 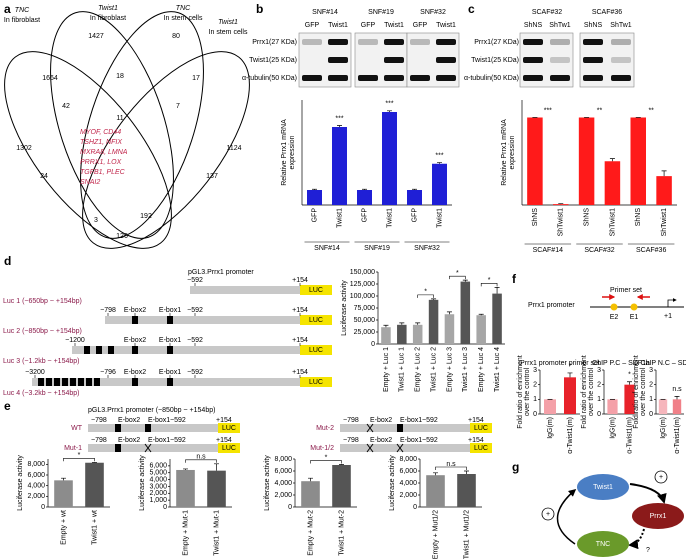 What do you see at coordinates (362, 296) in the screenshot?
I see `y-tick-label: 100,000` at bounding box center [362, 296].